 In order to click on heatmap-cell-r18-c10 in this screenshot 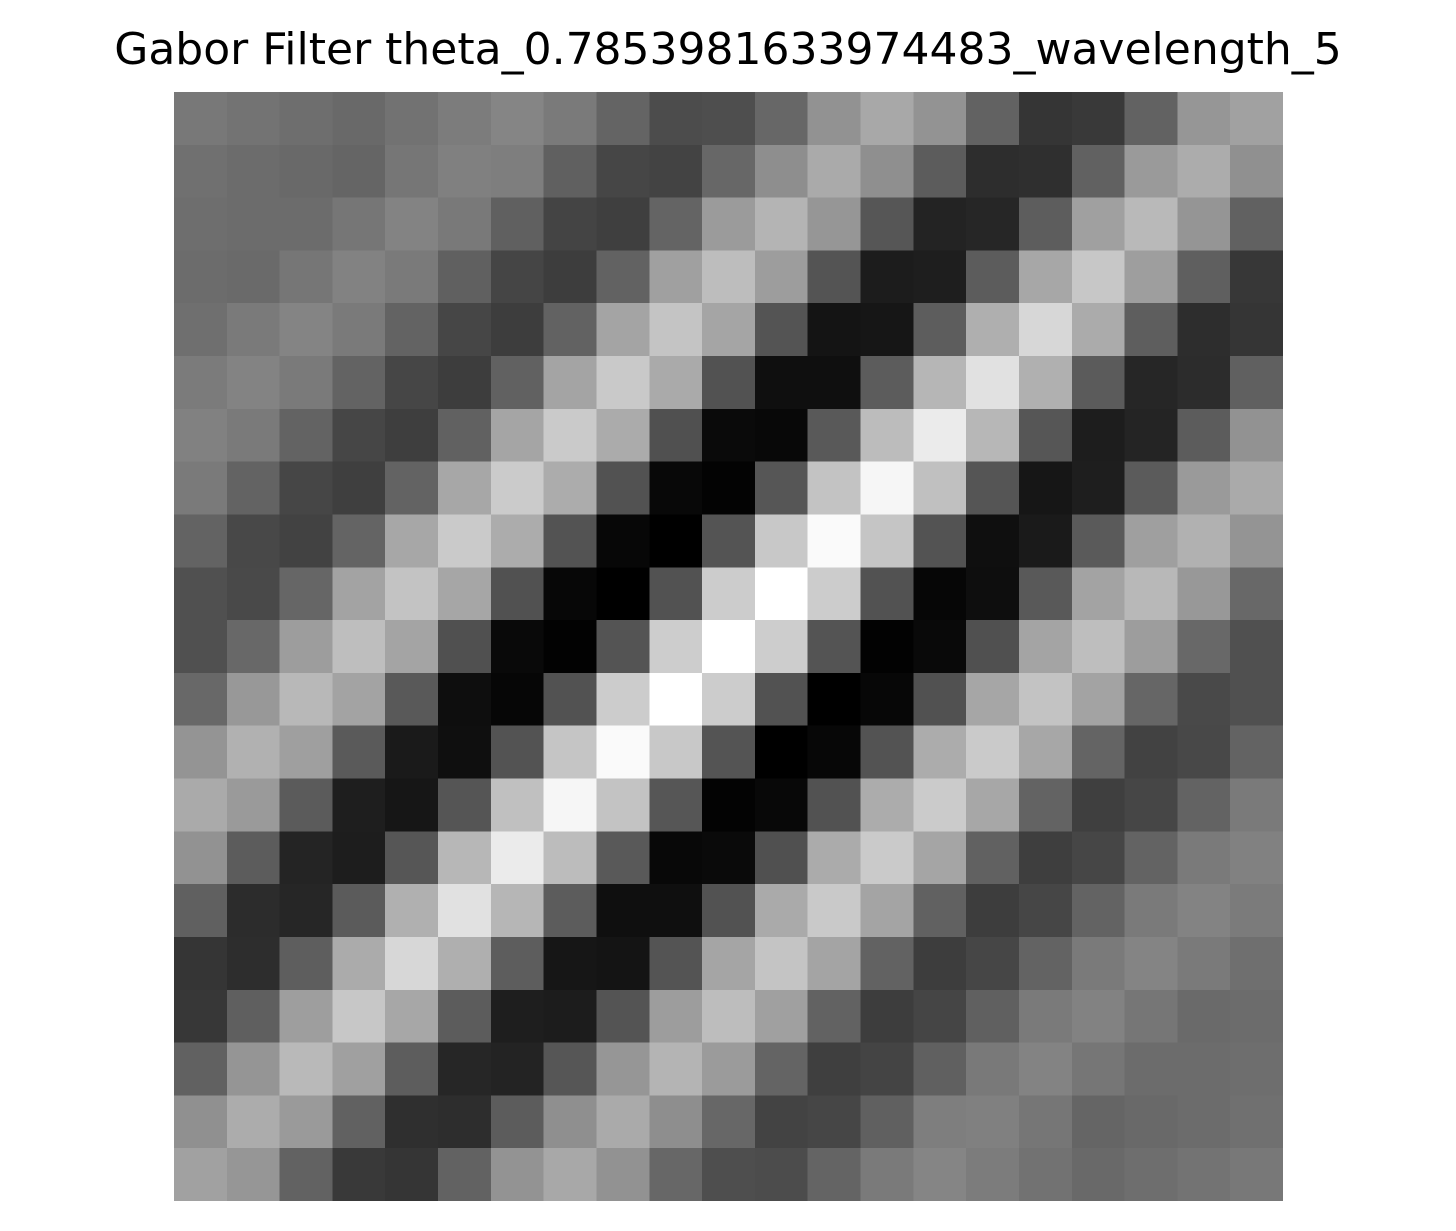, I will do `click(729, 1069)`.